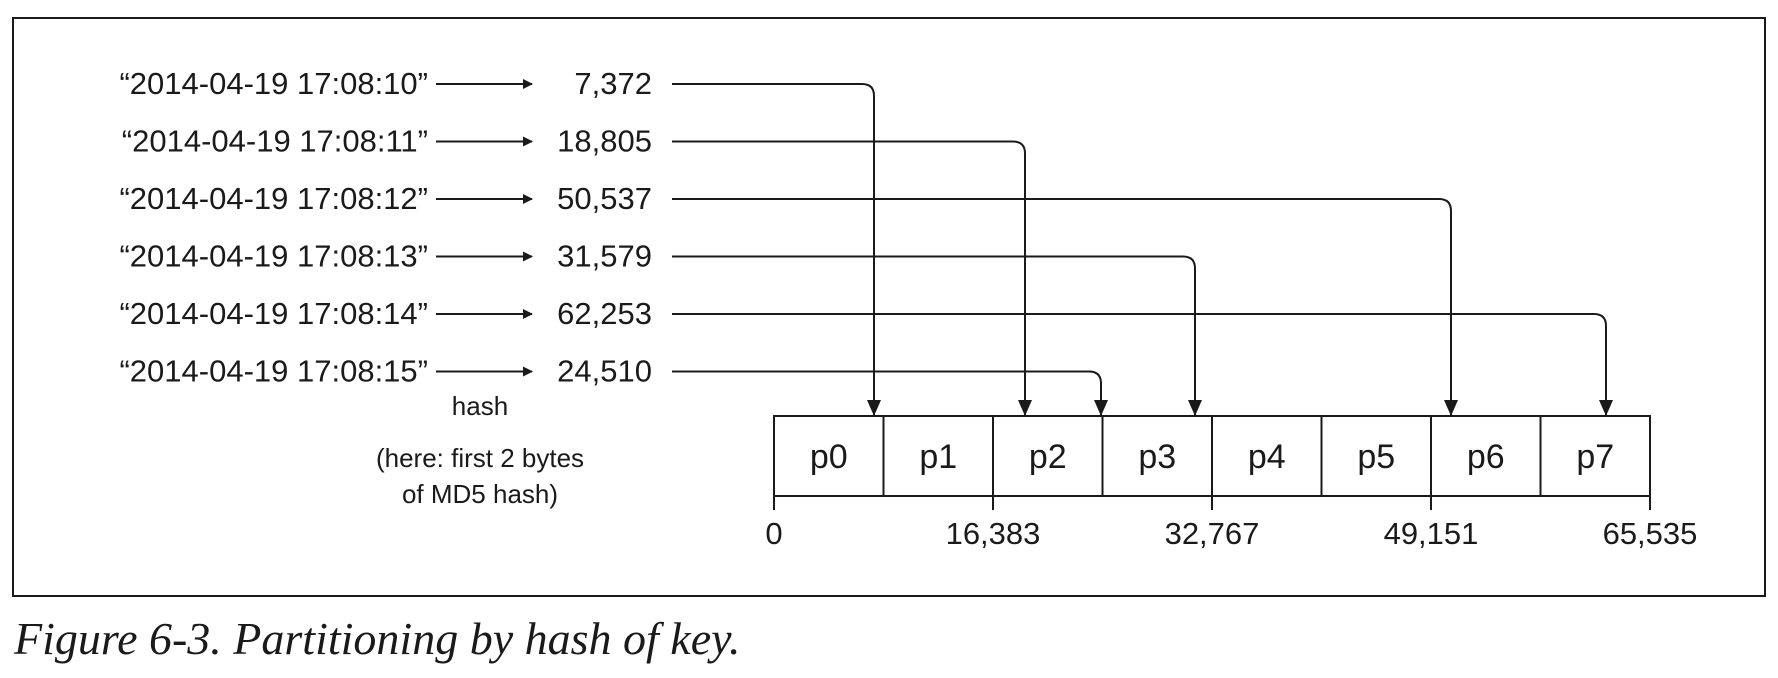 The height and width of the screenshot is (678, 1778). I want to click on scale-tick-label: 16,383, so click(993, 533).